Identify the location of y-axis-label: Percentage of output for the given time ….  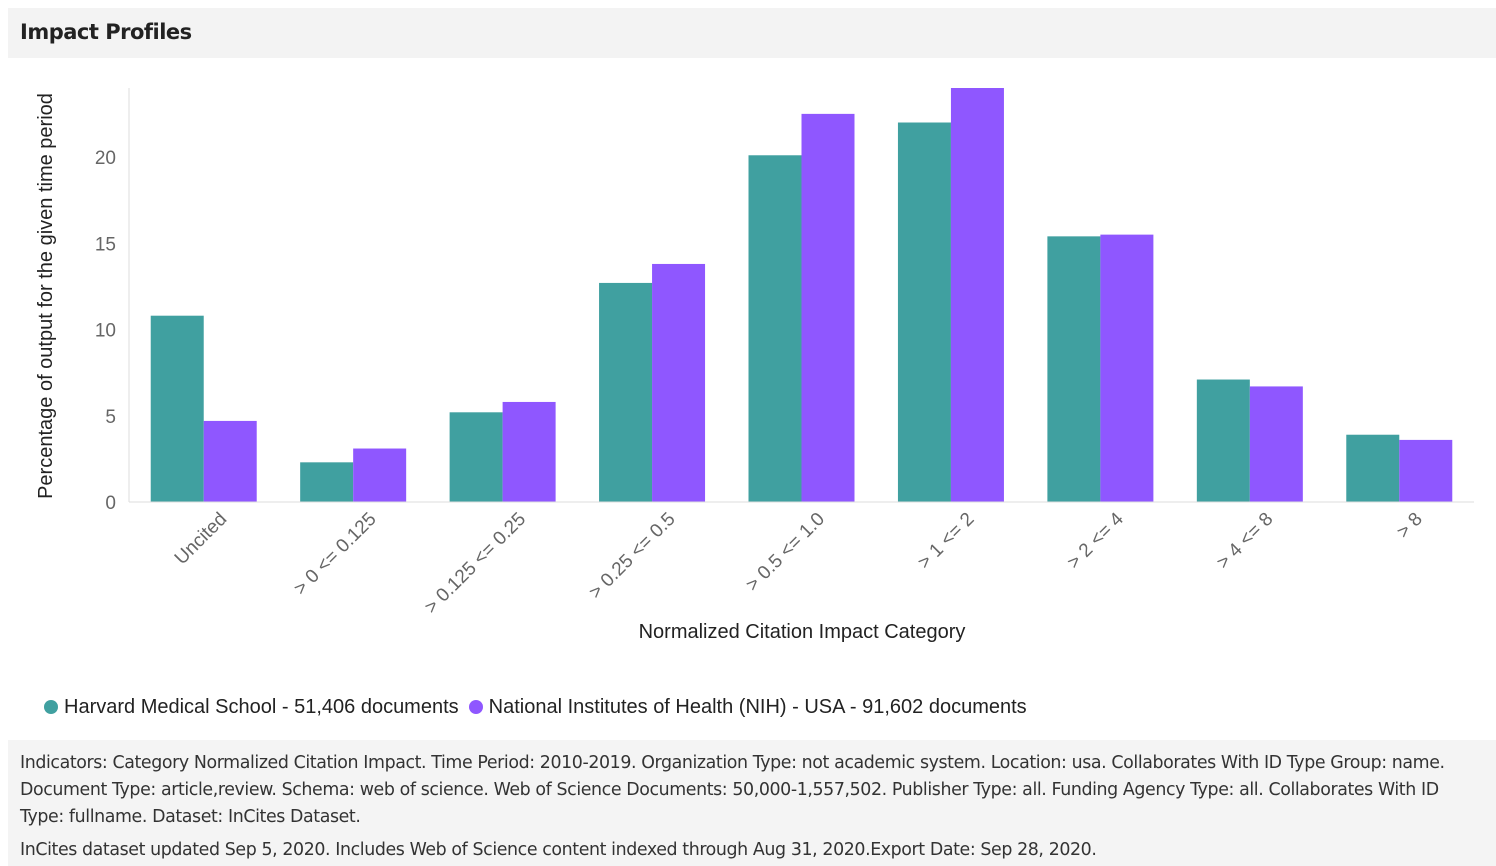
(46, 296).